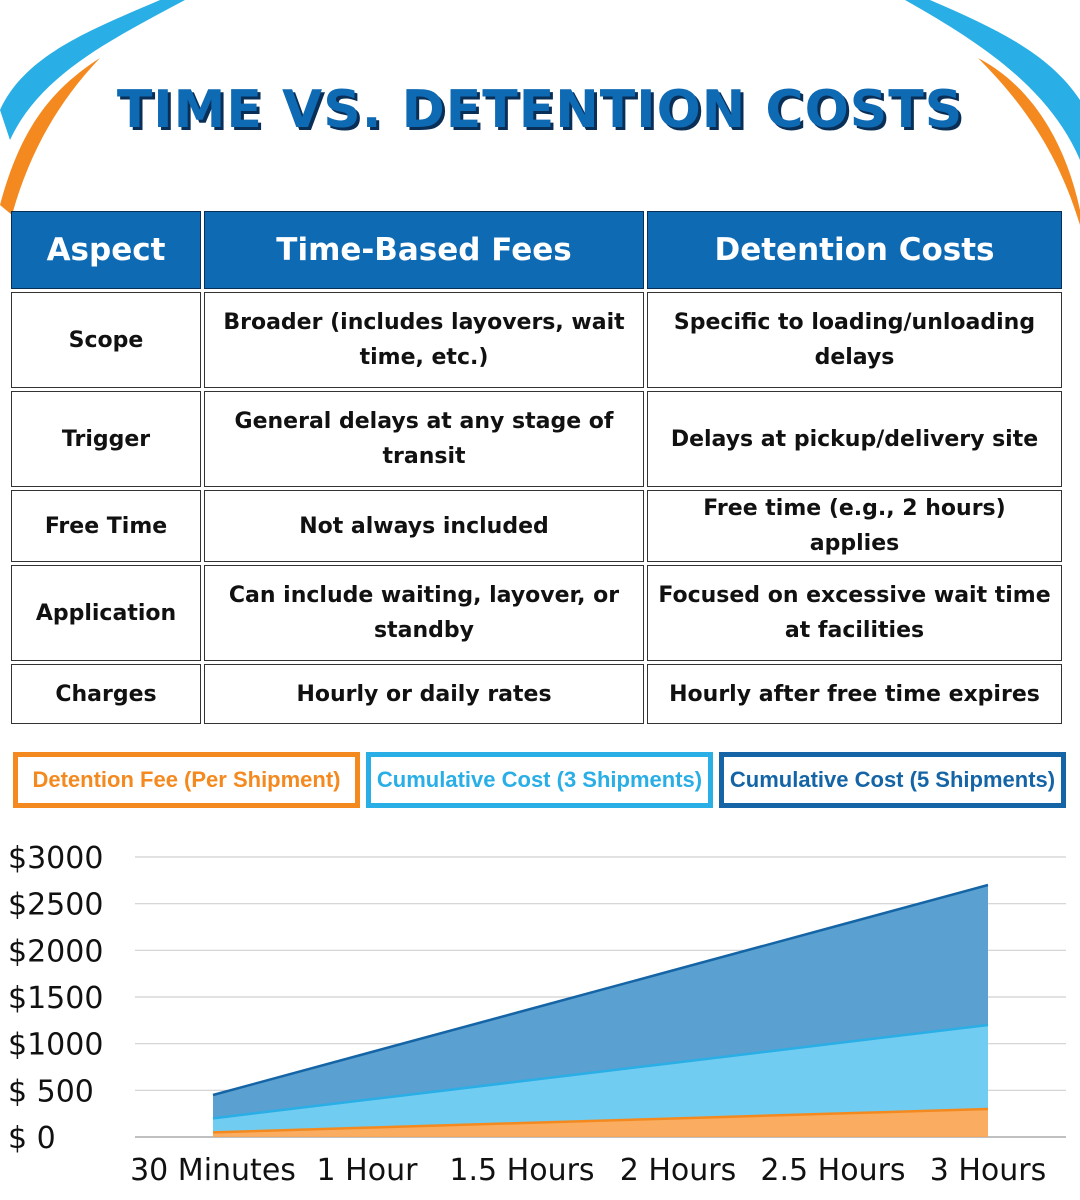 Image resolution: width=1080 pixels, height=1200 pixels. What do you see at coordinates (992, 80) in the screenshot?
I see `right-blue-swoosh` at bounding box center [992, 80].